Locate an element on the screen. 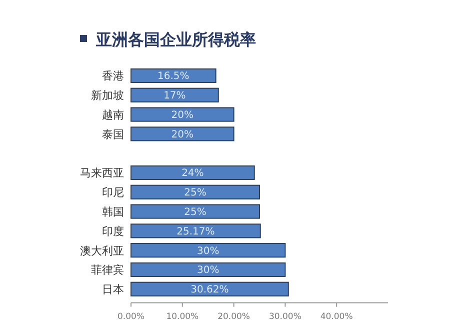 This screenshot has width=450, height=331. y-tick-label: 澳大利亚 is located at coordinates (102, 251).